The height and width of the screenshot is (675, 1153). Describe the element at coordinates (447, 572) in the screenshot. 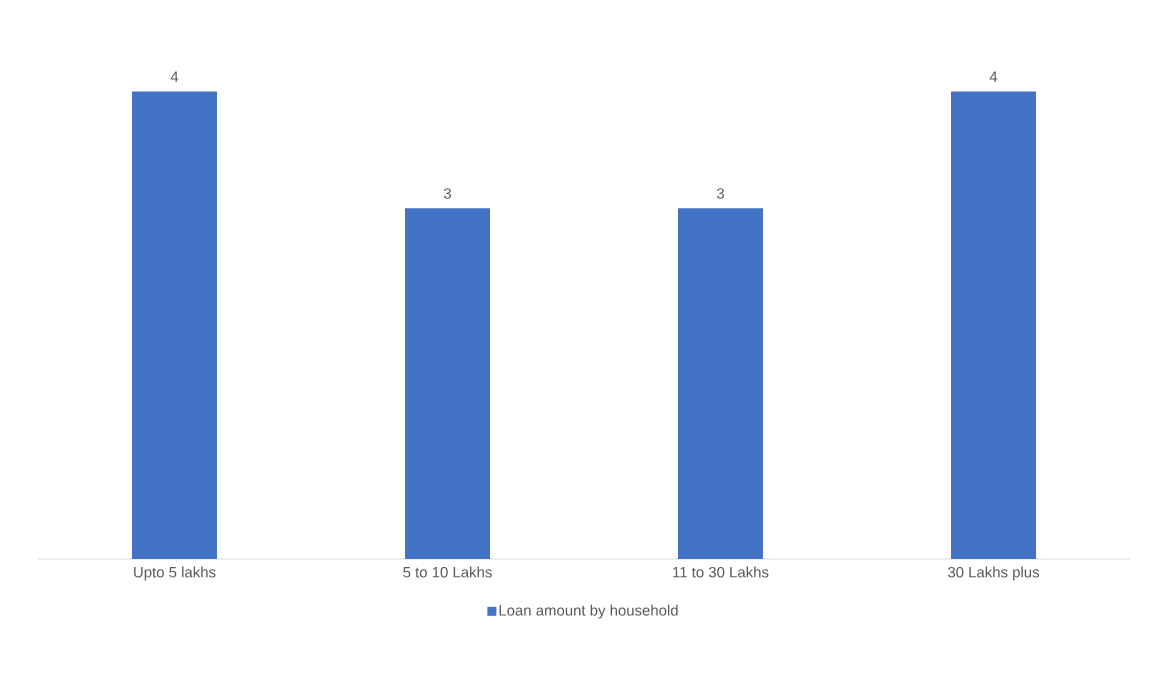

I see `x-tick-label: 5 to 10 Lakhs` at that location.